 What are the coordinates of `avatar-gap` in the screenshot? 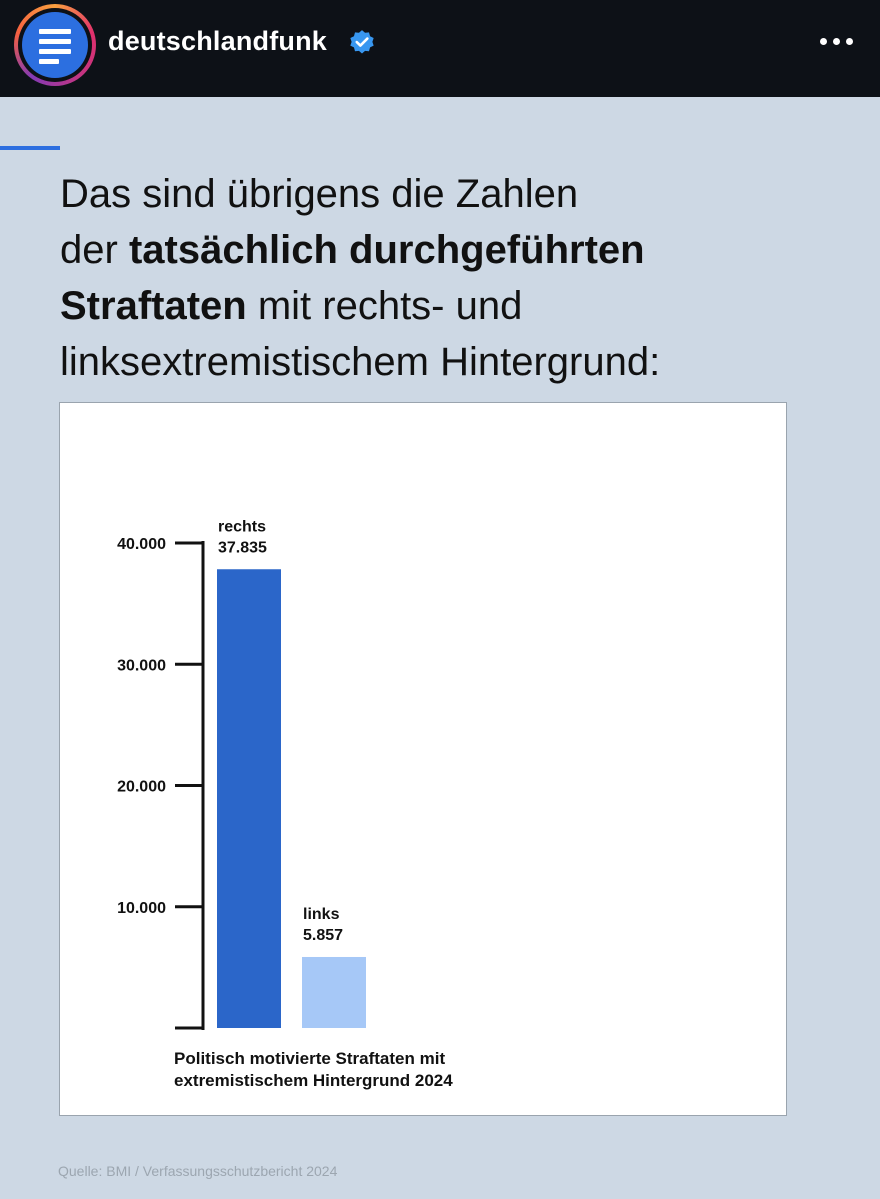 It's located at (55, 45).